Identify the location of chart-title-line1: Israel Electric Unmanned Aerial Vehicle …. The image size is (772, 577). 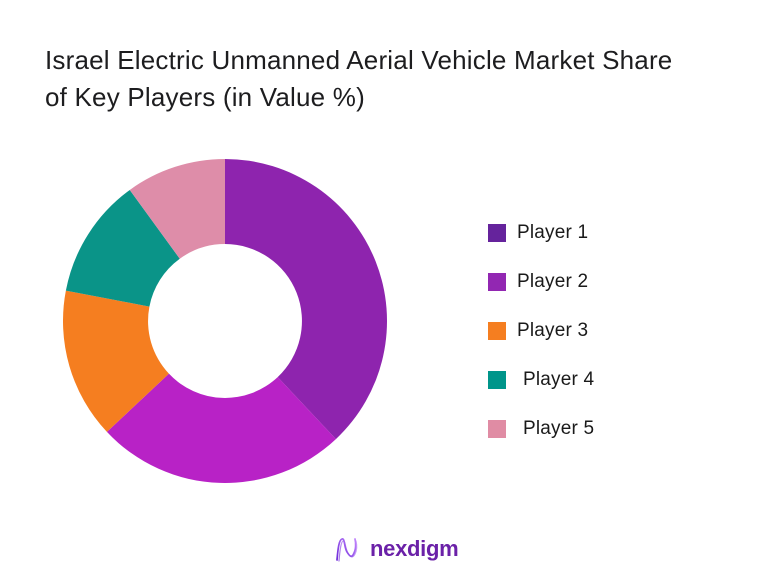
(359, 60).